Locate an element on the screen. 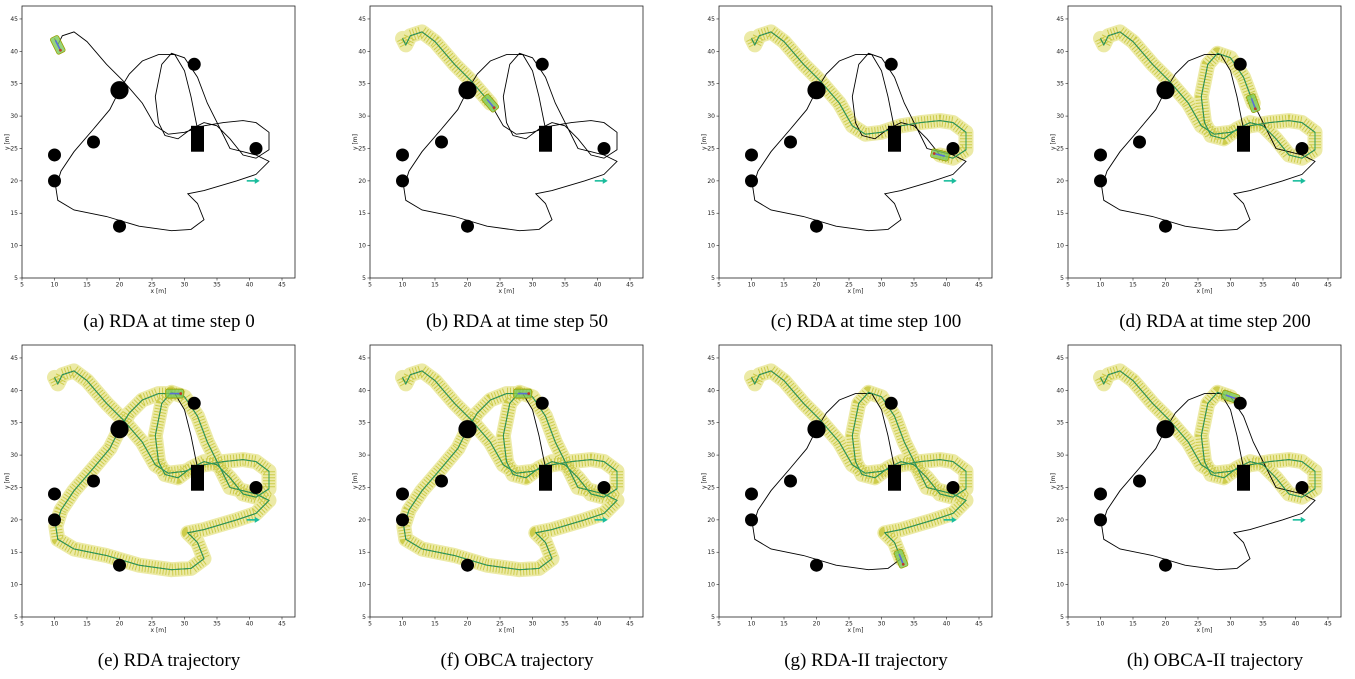 This screenshot has height=679, width=1355. y-tick-label: 25 is located at coordinates (362, 487).